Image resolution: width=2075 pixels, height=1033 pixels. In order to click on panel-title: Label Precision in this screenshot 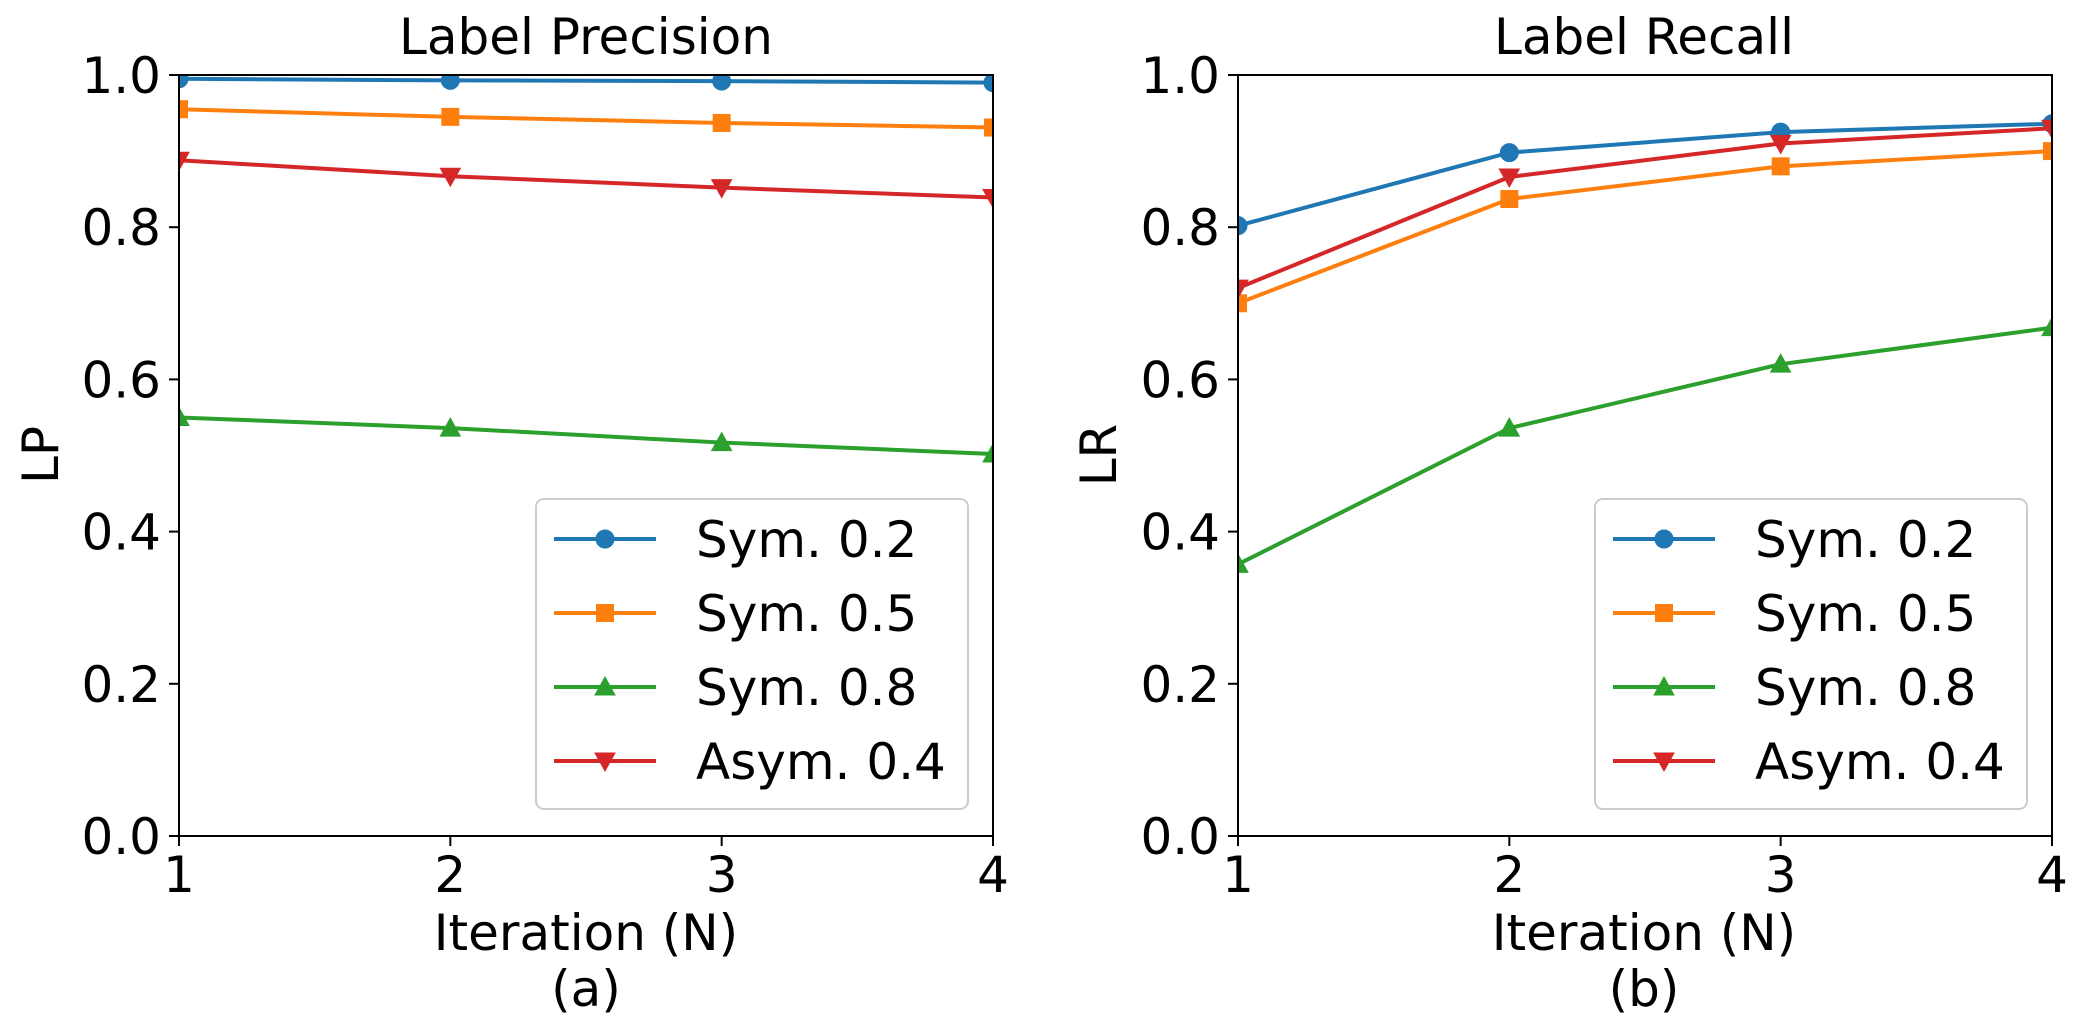, I will do `click(586, 37)`.